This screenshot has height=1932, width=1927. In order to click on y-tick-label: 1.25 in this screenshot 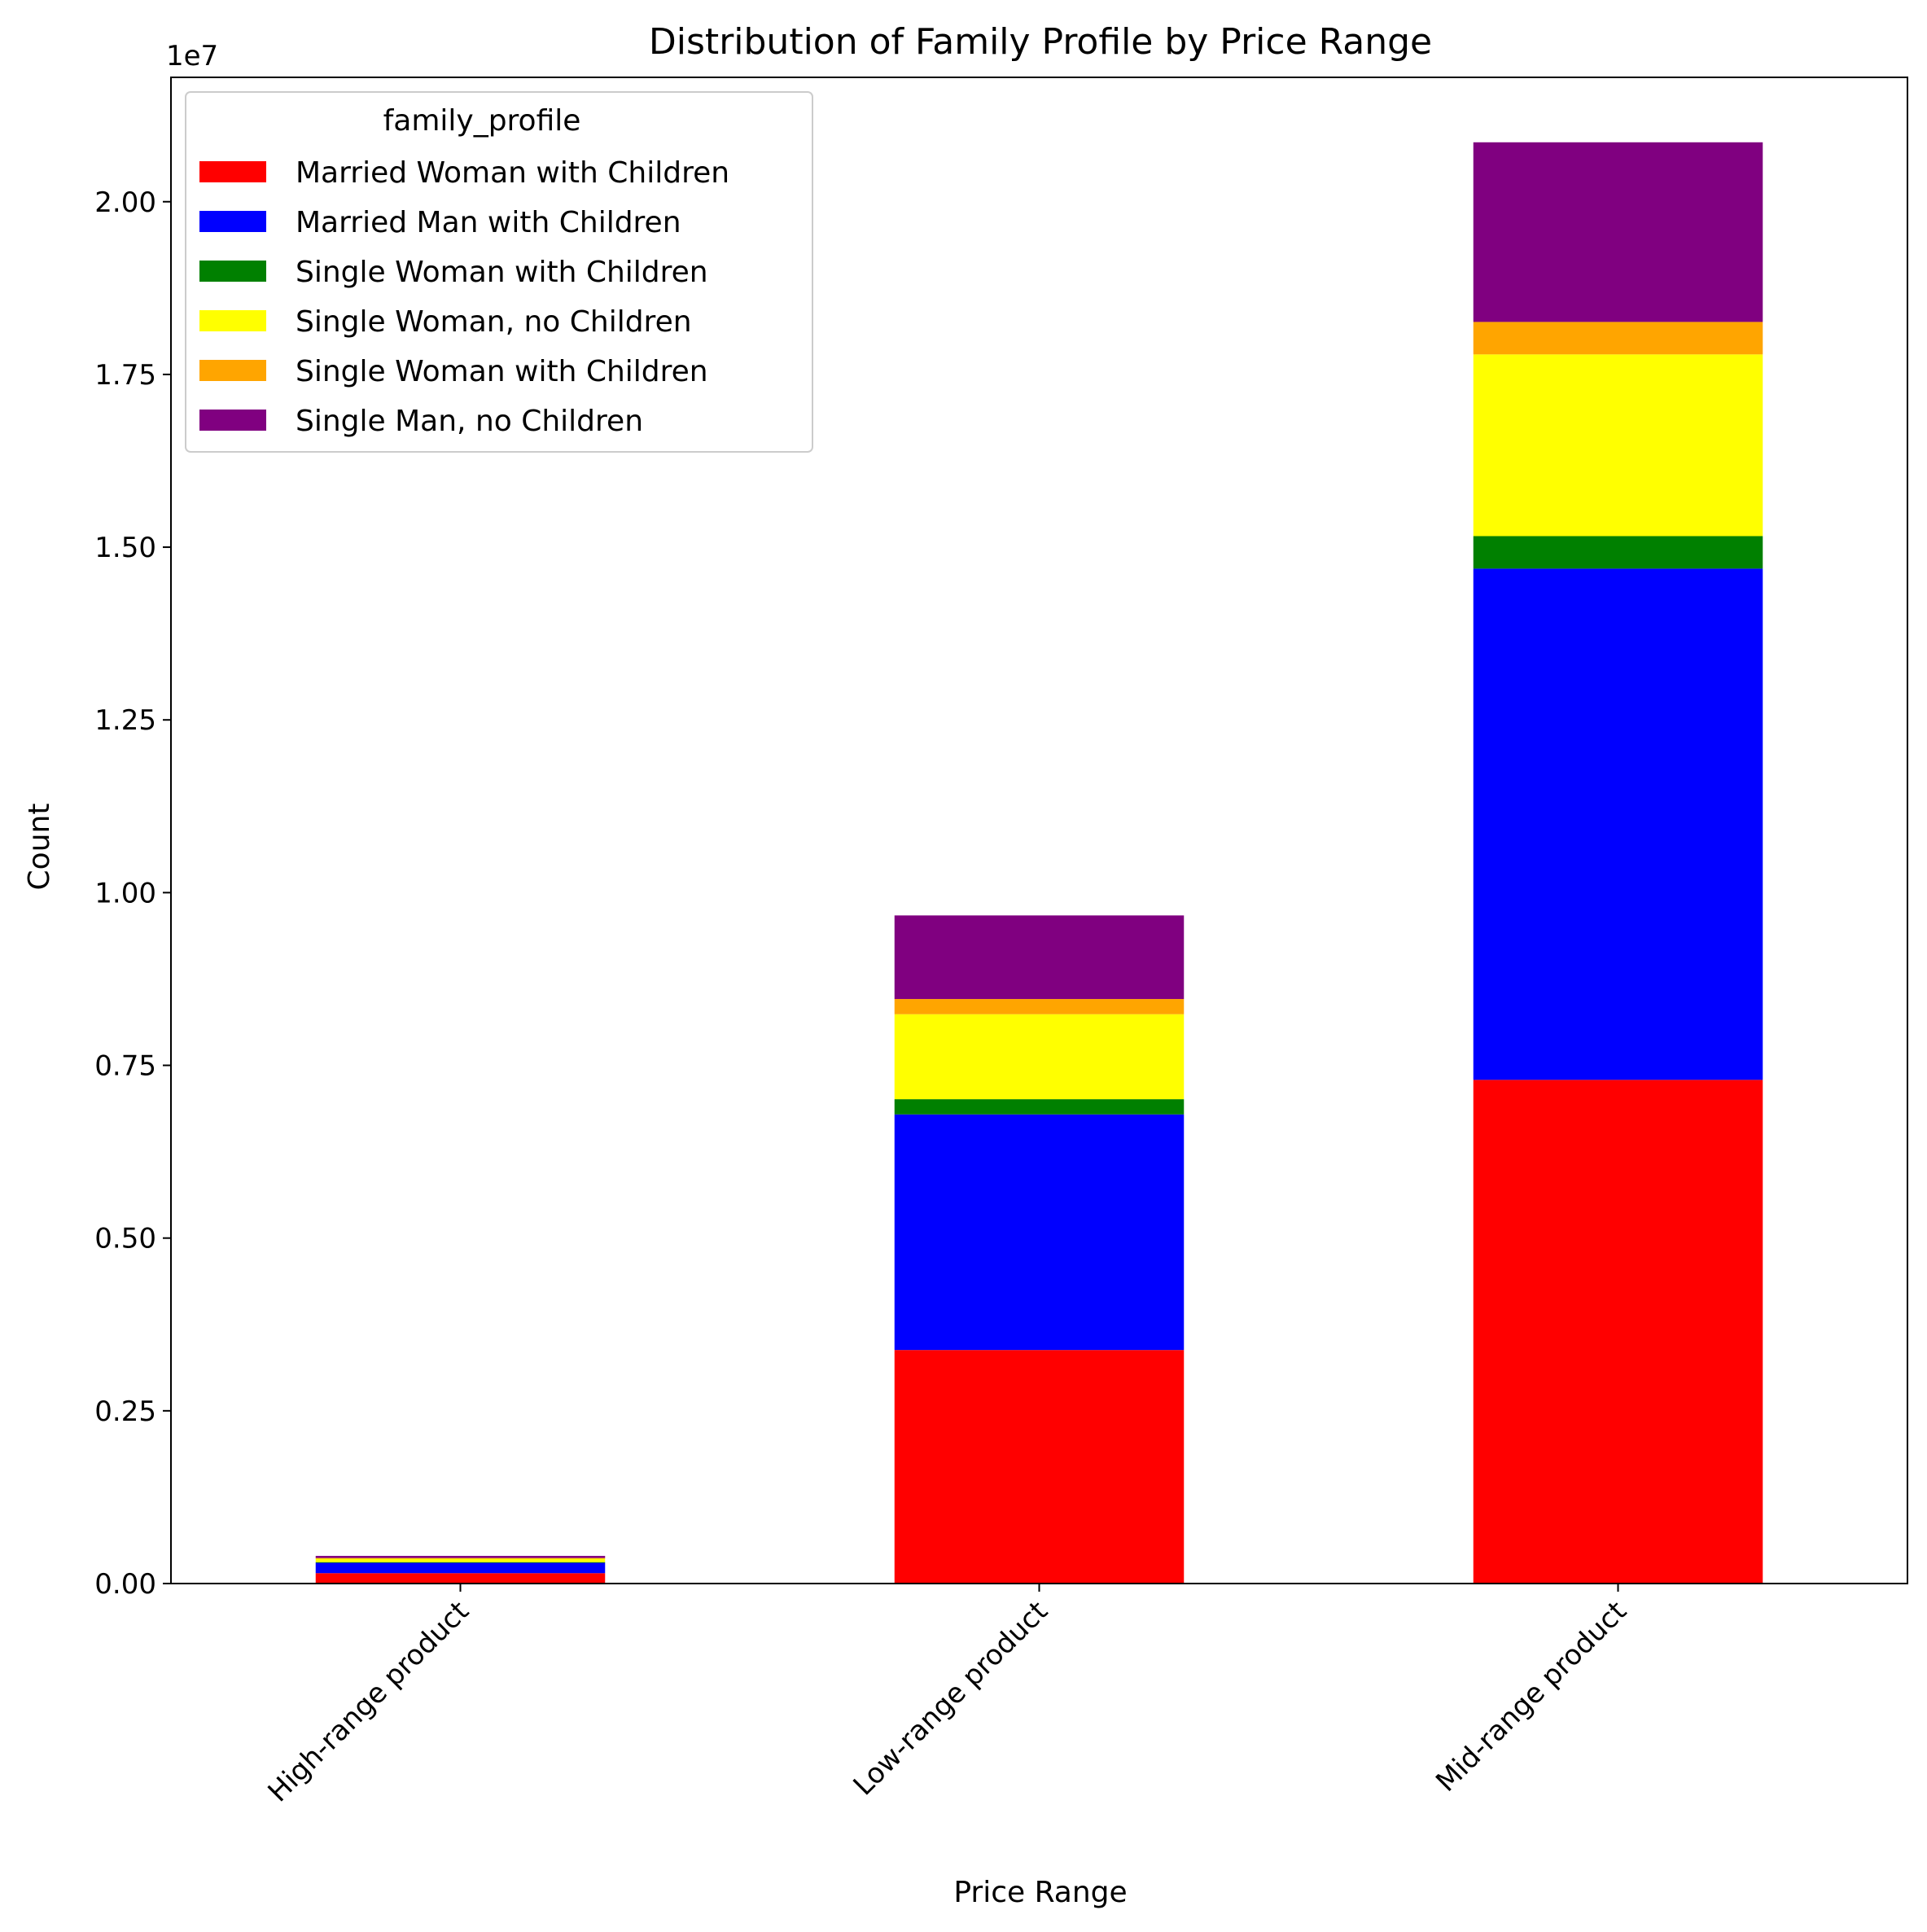, I will do `click(125, 720)`.